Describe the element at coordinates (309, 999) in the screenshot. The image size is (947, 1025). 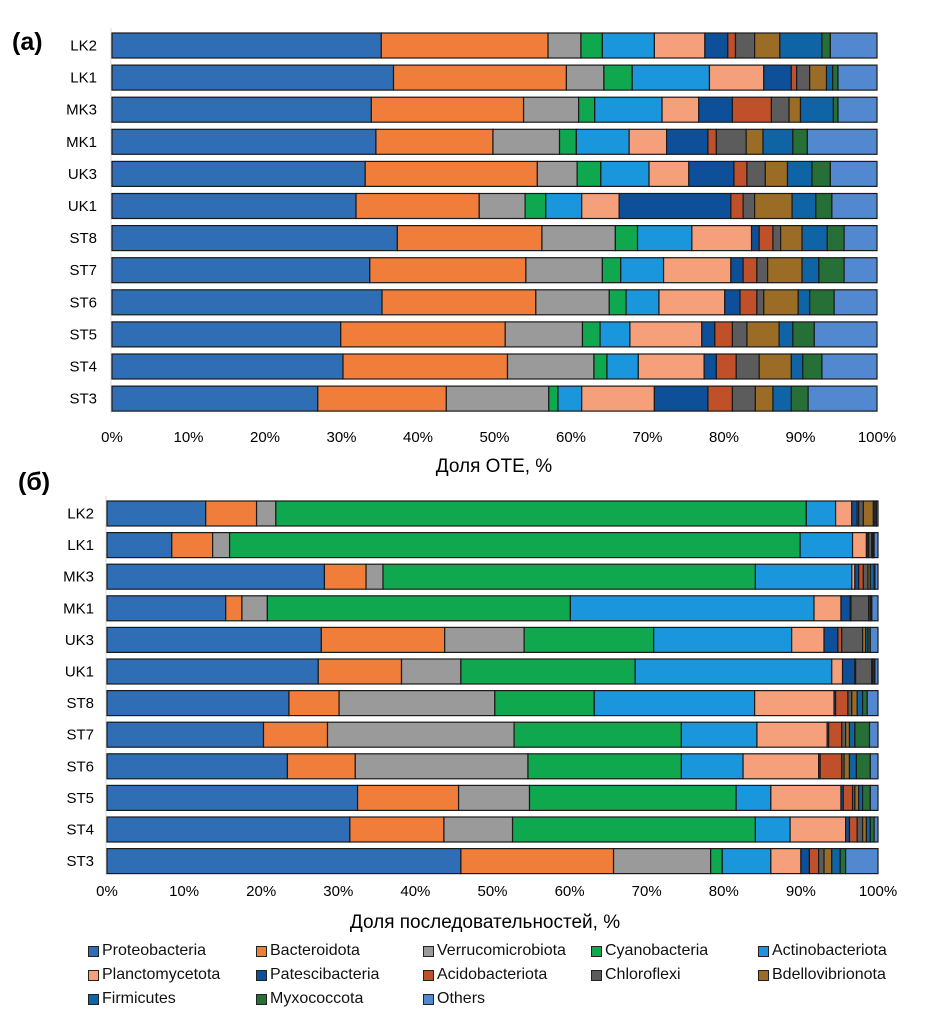
I see `legend-item: Myxococcota` at that location.